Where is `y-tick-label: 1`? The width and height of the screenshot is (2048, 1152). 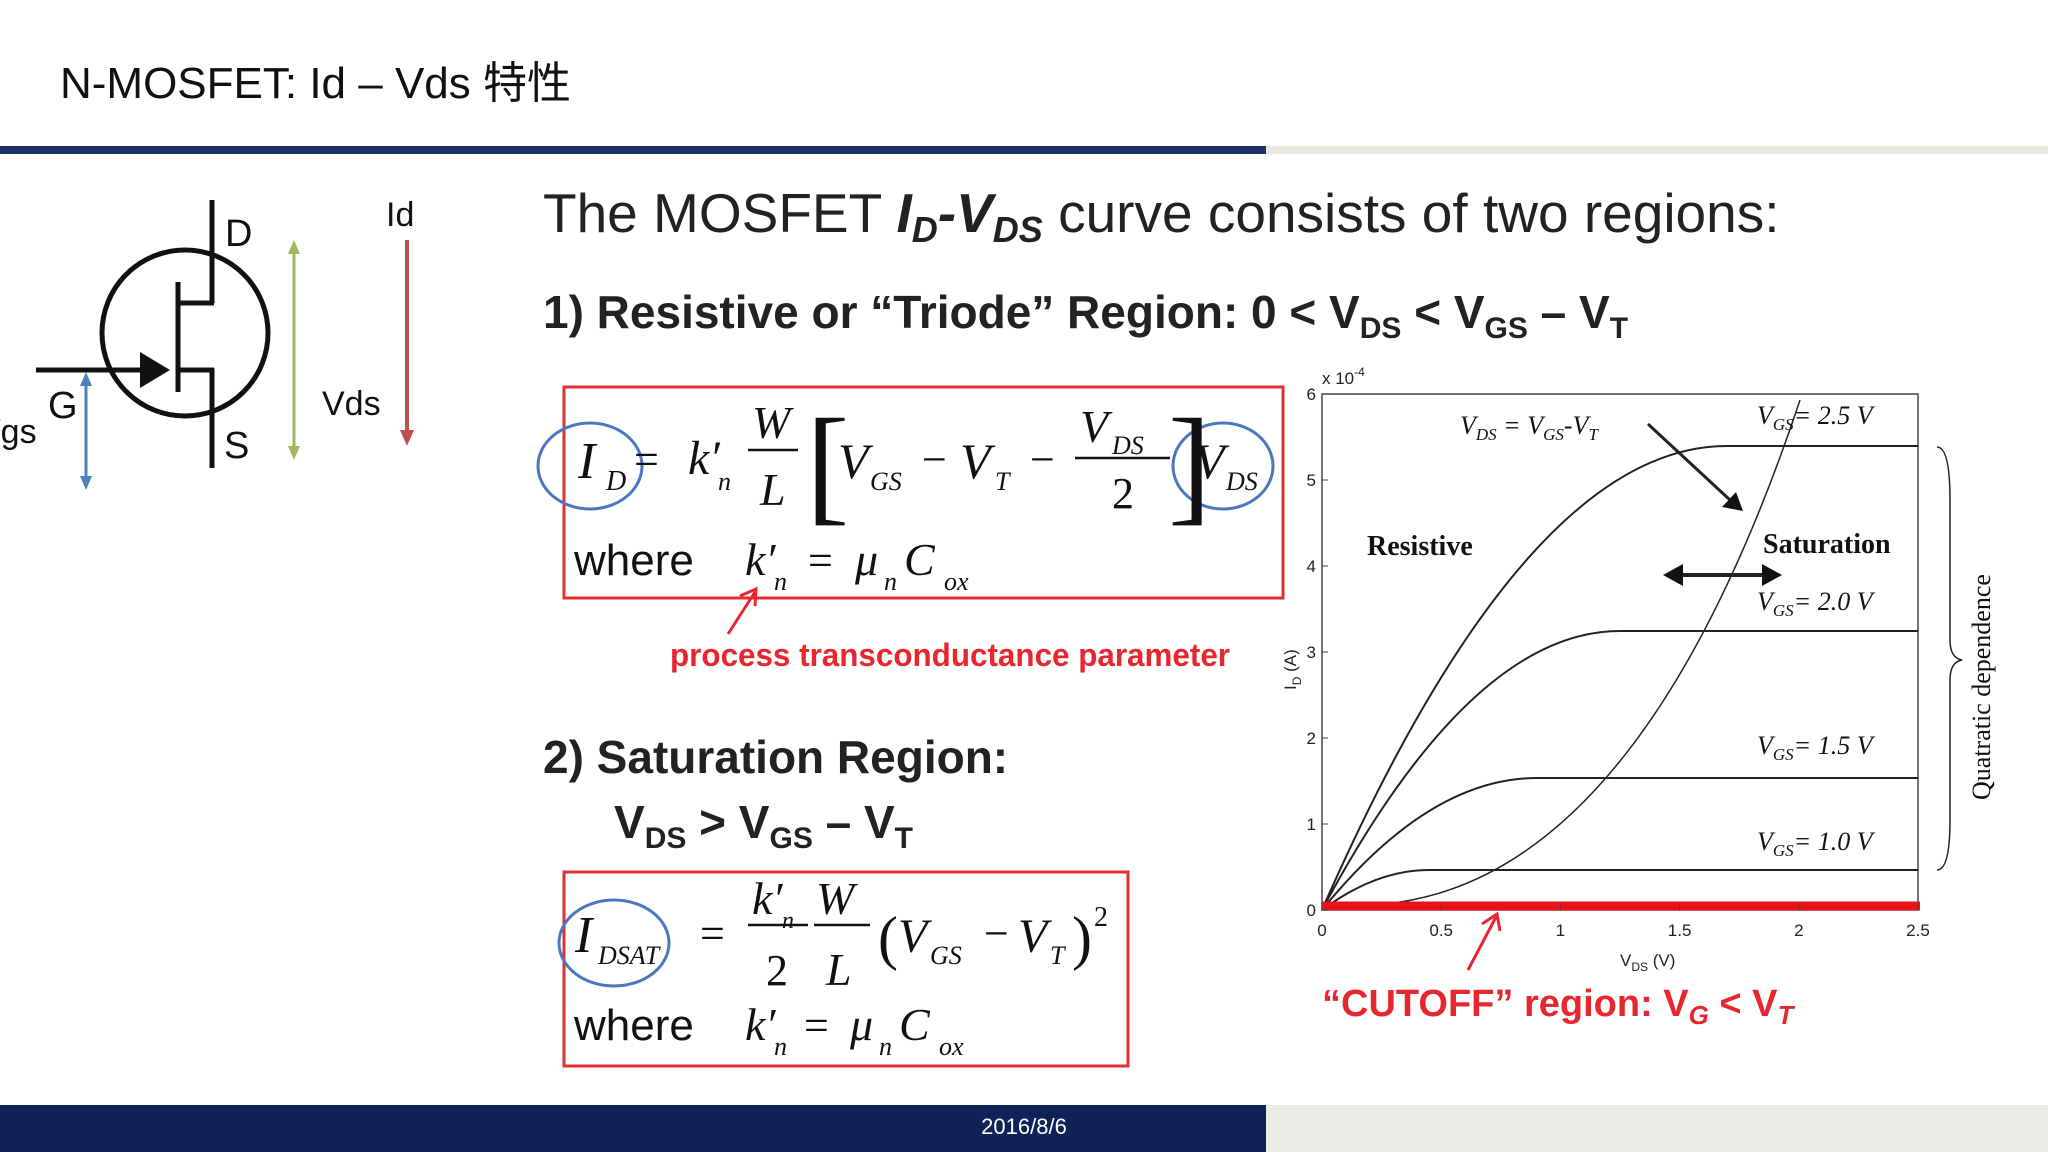 y-tick-label: 1 is located at coordinates (1311, 824).